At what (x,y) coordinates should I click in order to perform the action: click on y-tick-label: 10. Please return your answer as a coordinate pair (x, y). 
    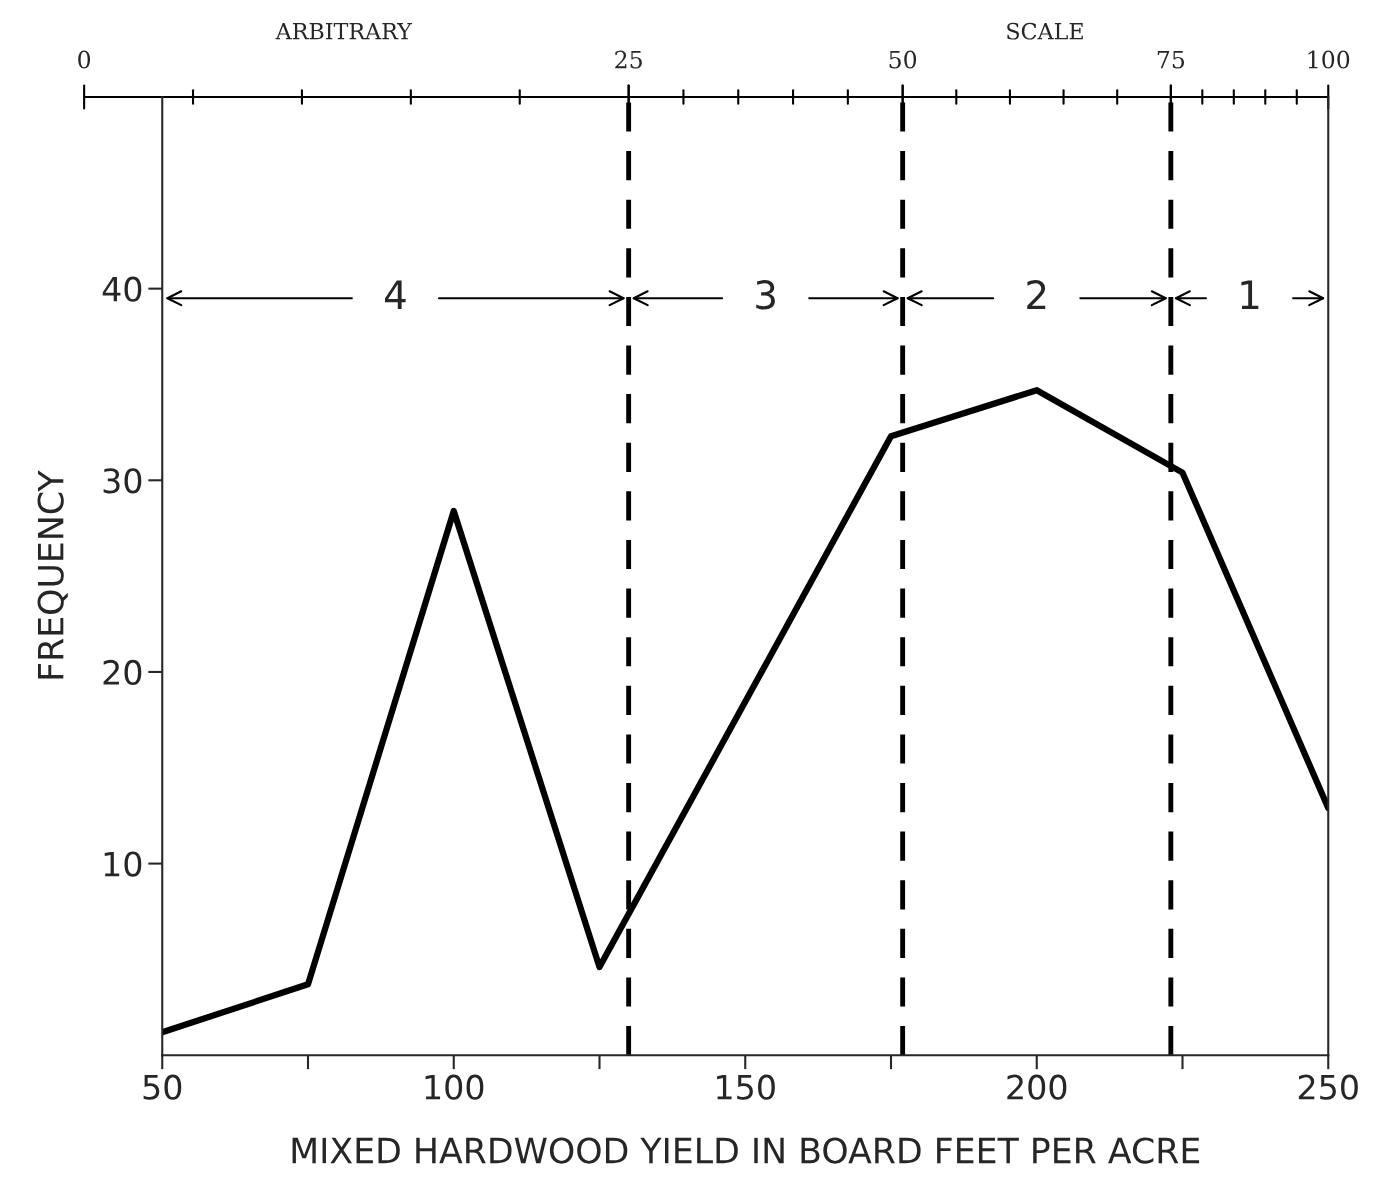
    Looking at the image, I should click on (123, 864).